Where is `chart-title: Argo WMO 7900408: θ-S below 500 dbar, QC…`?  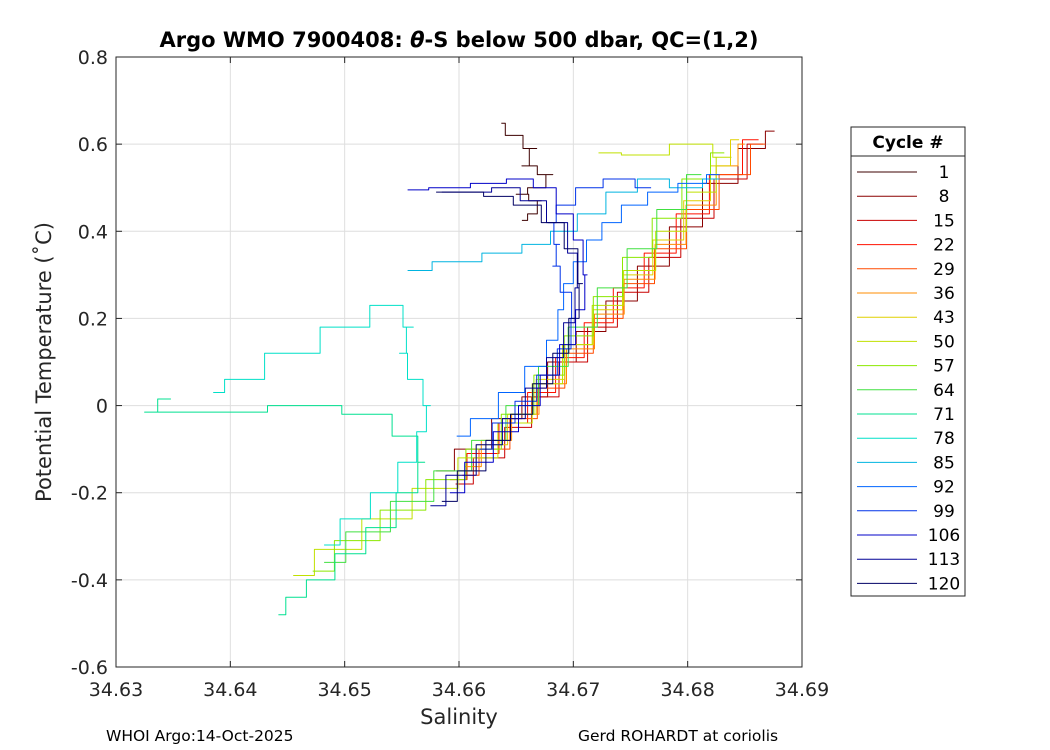 chart-title: Argo WMO 7900408: θ-S below 500 dbar, QC… is located at coordinates (458, 40).